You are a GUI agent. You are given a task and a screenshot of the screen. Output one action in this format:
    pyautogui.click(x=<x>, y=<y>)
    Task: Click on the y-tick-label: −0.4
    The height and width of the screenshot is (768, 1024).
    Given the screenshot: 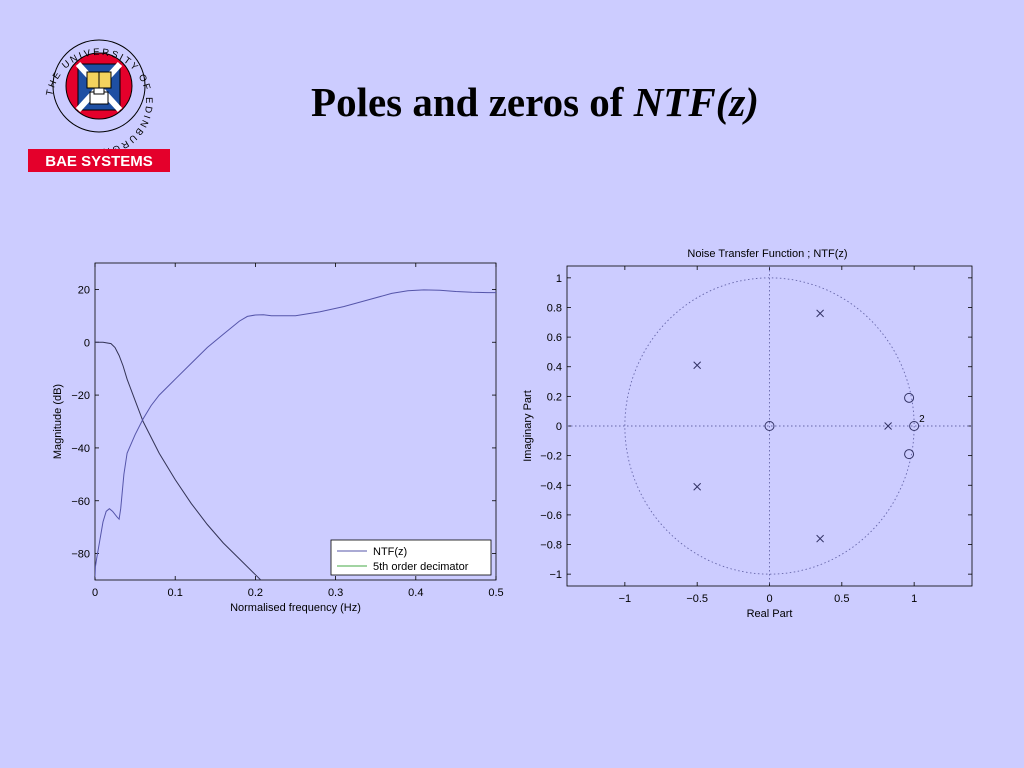 What is the action you would take?
    pyautogui.click(x=551, y=486)
    